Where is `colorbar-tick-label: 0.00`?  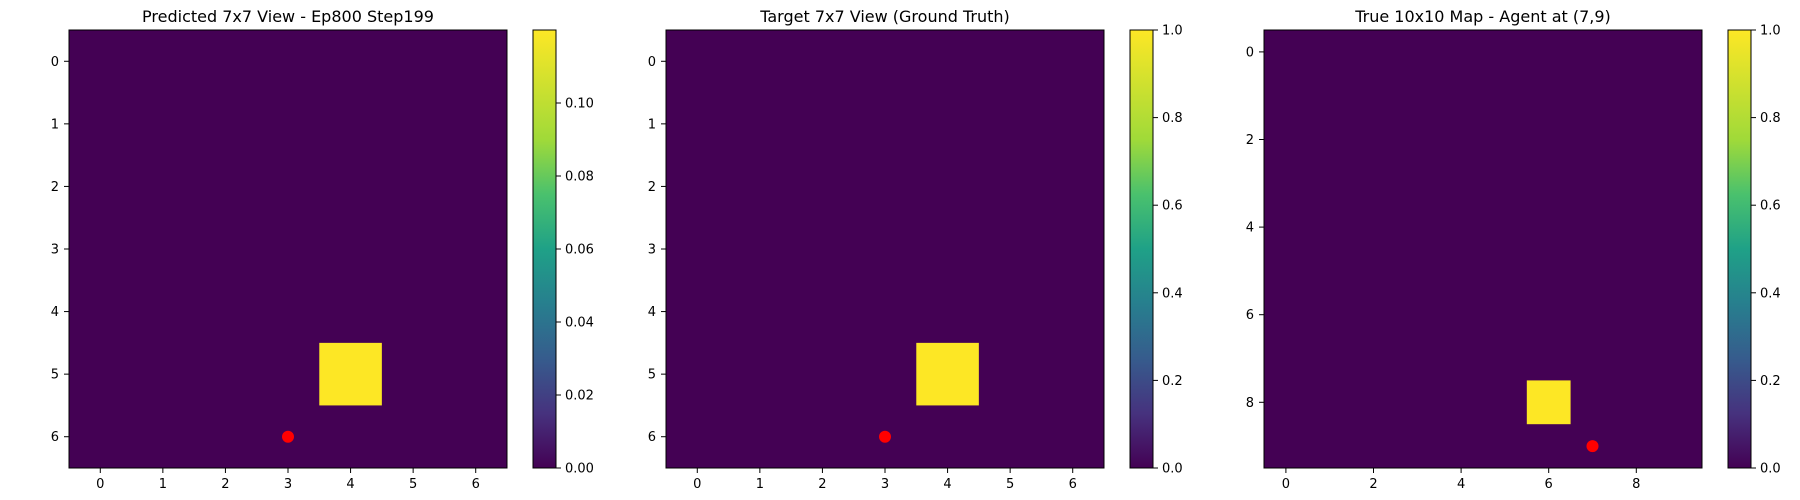
colorbar-tick-label: 0.00 is located at coordinates (579, 469).